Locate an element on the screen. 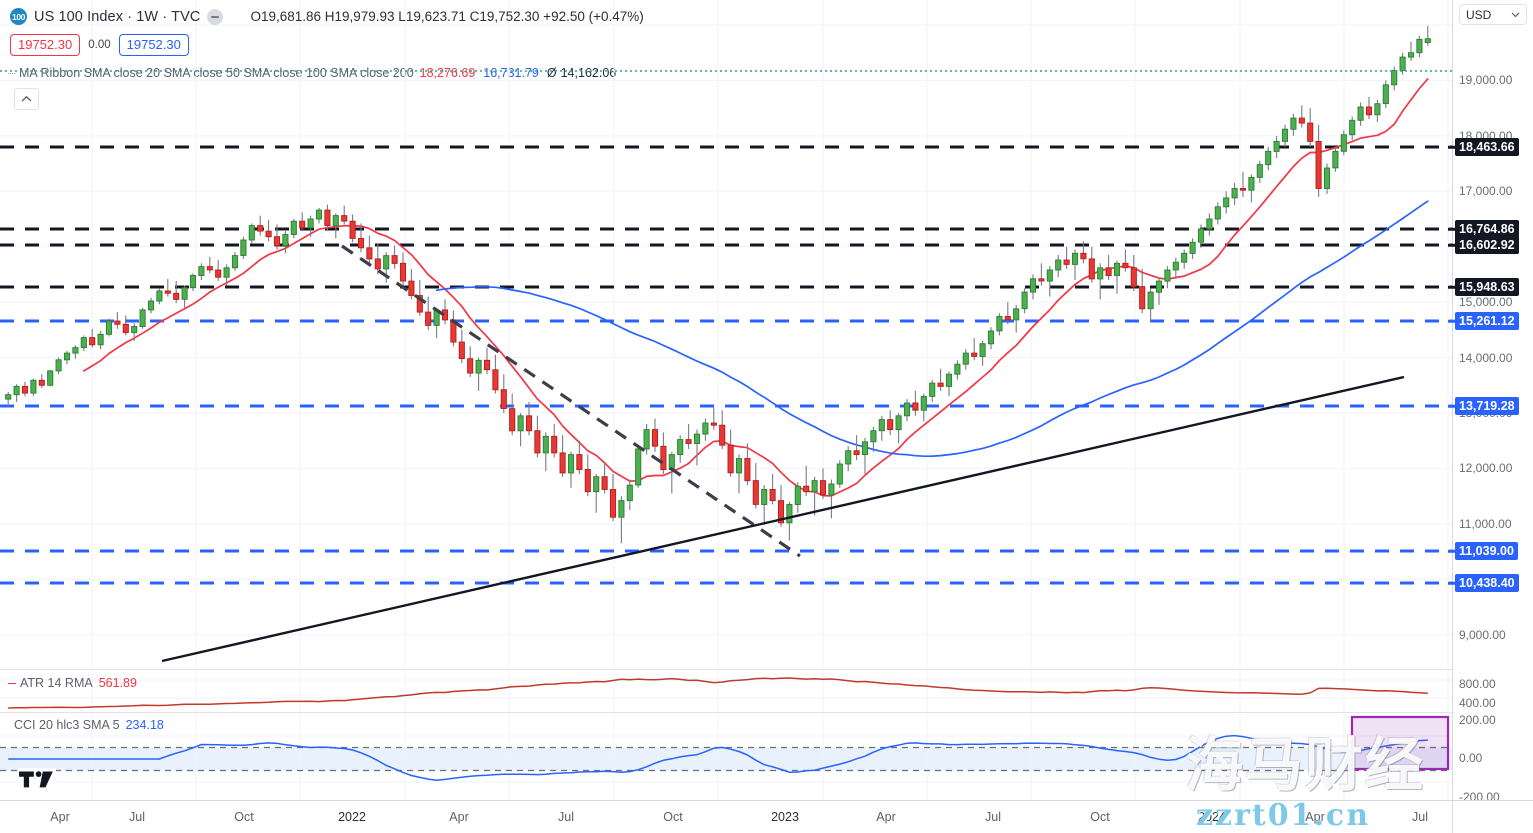 The height and width of the screenshot is (833, 1533). atr-legend: ATR 14 RMA 561.89 is located at coordinates (72, 683).